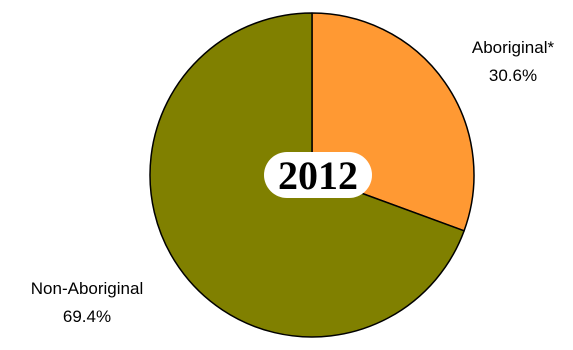 This screenshot has height=350, width=573. I want to click on center-badge-background, so click(318, 175).